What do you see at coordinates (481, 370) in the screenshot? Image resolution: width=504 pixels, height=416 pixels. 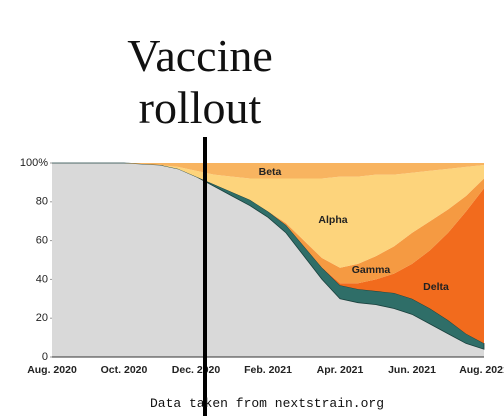 I see `x-tick-label: Aug. 2021` at bounding box center [481, 370].